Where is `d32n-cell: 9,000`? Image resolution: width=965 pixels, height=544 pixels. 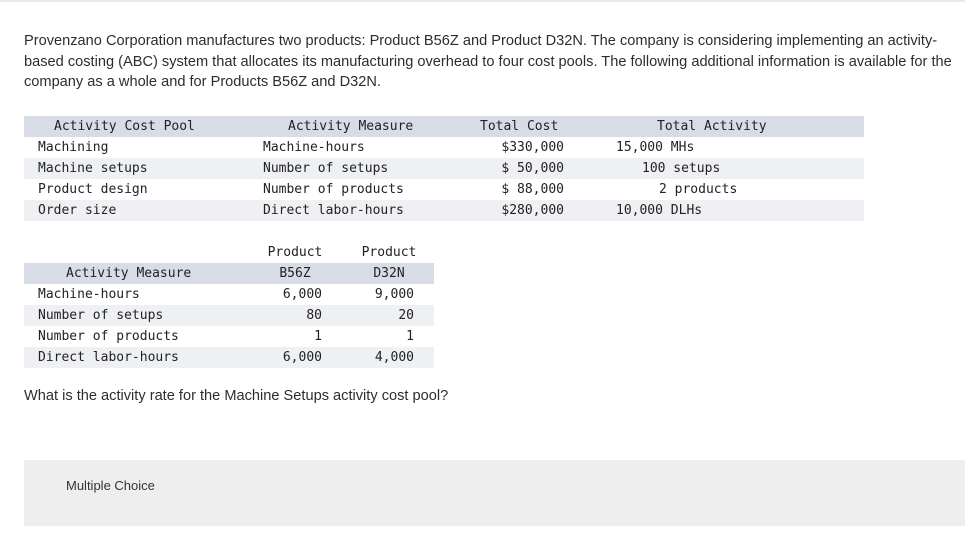 d32n-cell: 9,000 is located at coordinates (394, 294).